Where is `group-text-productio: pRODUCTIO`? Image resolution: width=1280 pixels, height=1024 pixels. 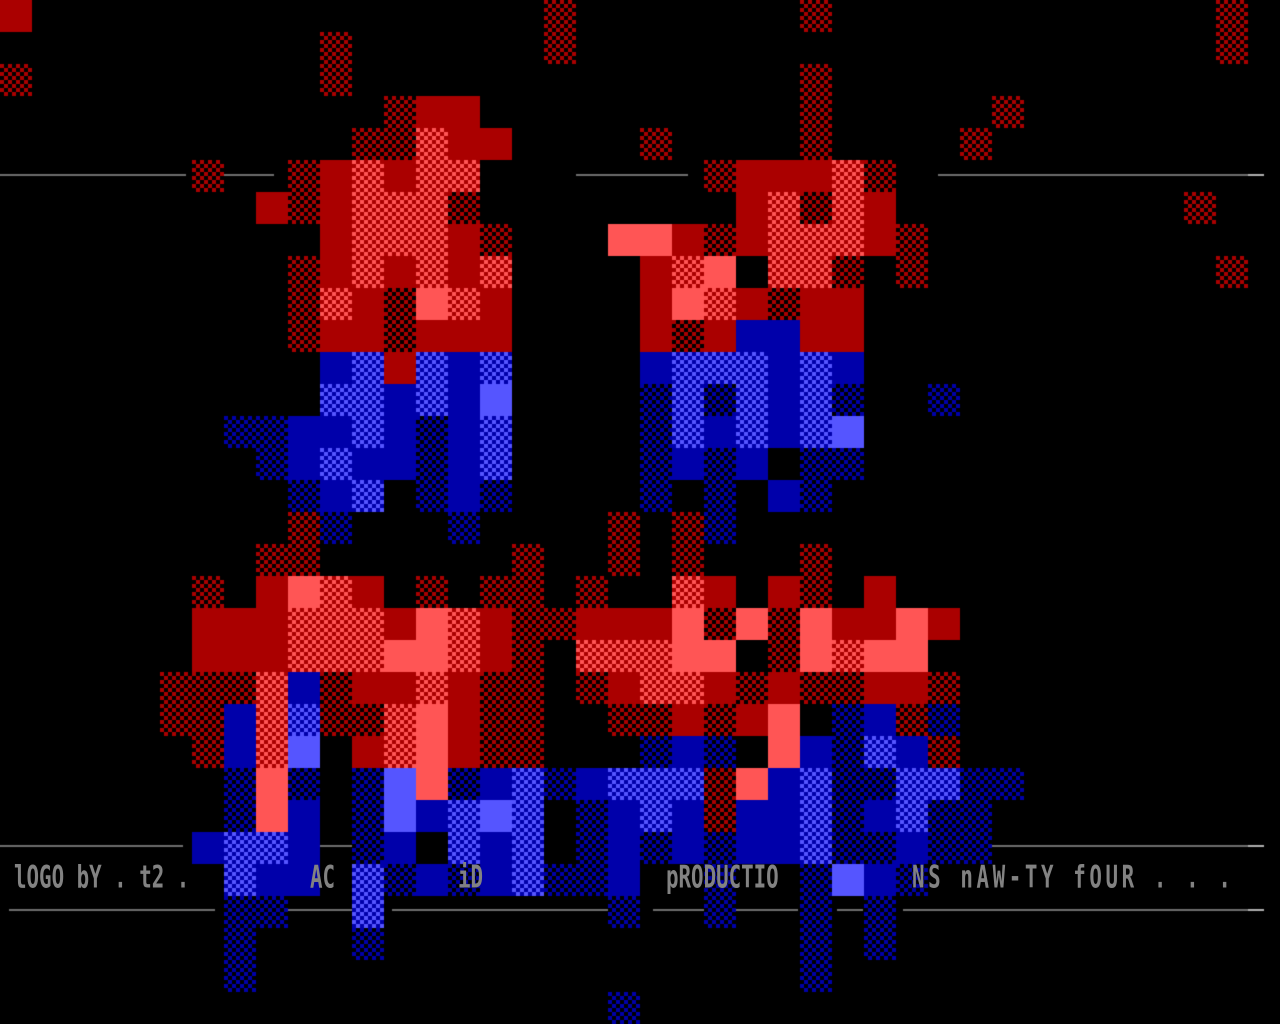 group-text-productio: pRODUCTIO is located at coordinates (722, 878).